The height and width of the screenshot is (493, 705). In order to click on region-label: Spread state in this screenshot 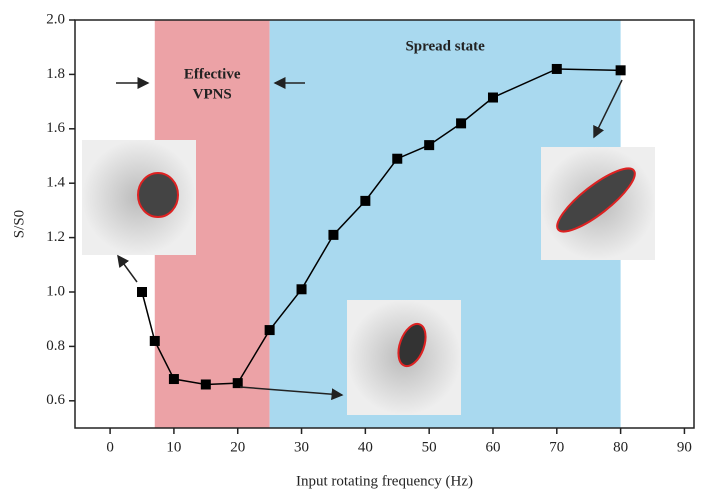, I will do `click(445, 46)`.